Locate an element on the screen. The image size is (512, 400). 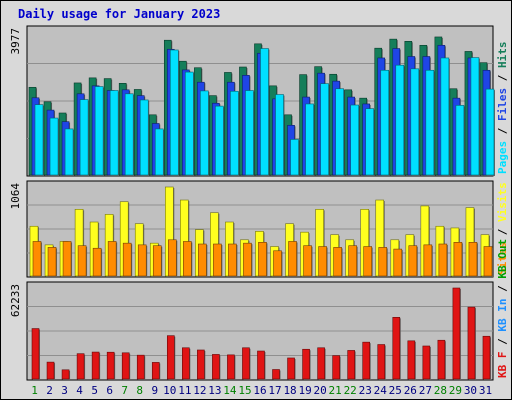
bar-pages-day-29-body is located at coordinates (460, 140).